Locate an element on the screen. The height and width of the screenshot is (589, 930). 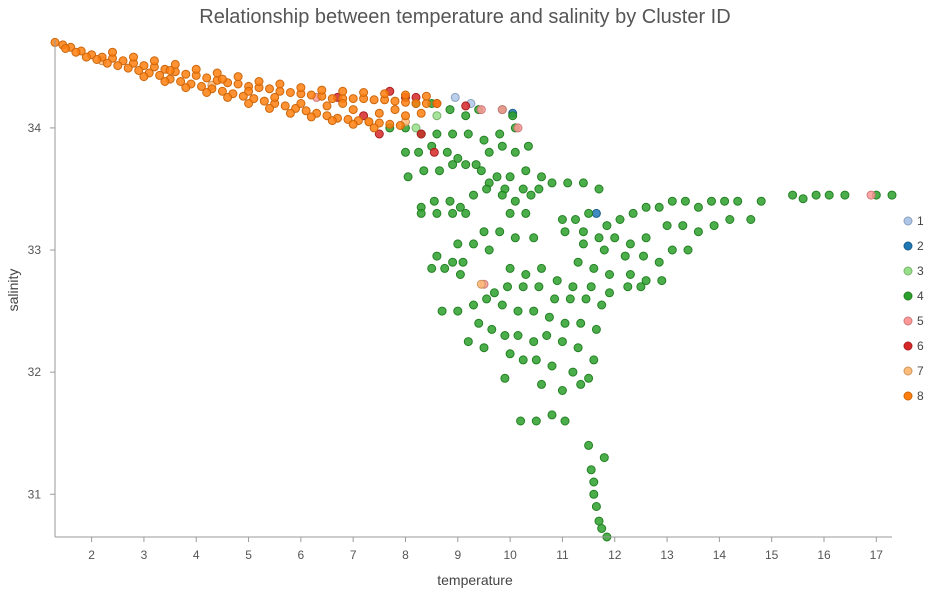
legend-item-6: 6 is located at coordinates (913, 346).